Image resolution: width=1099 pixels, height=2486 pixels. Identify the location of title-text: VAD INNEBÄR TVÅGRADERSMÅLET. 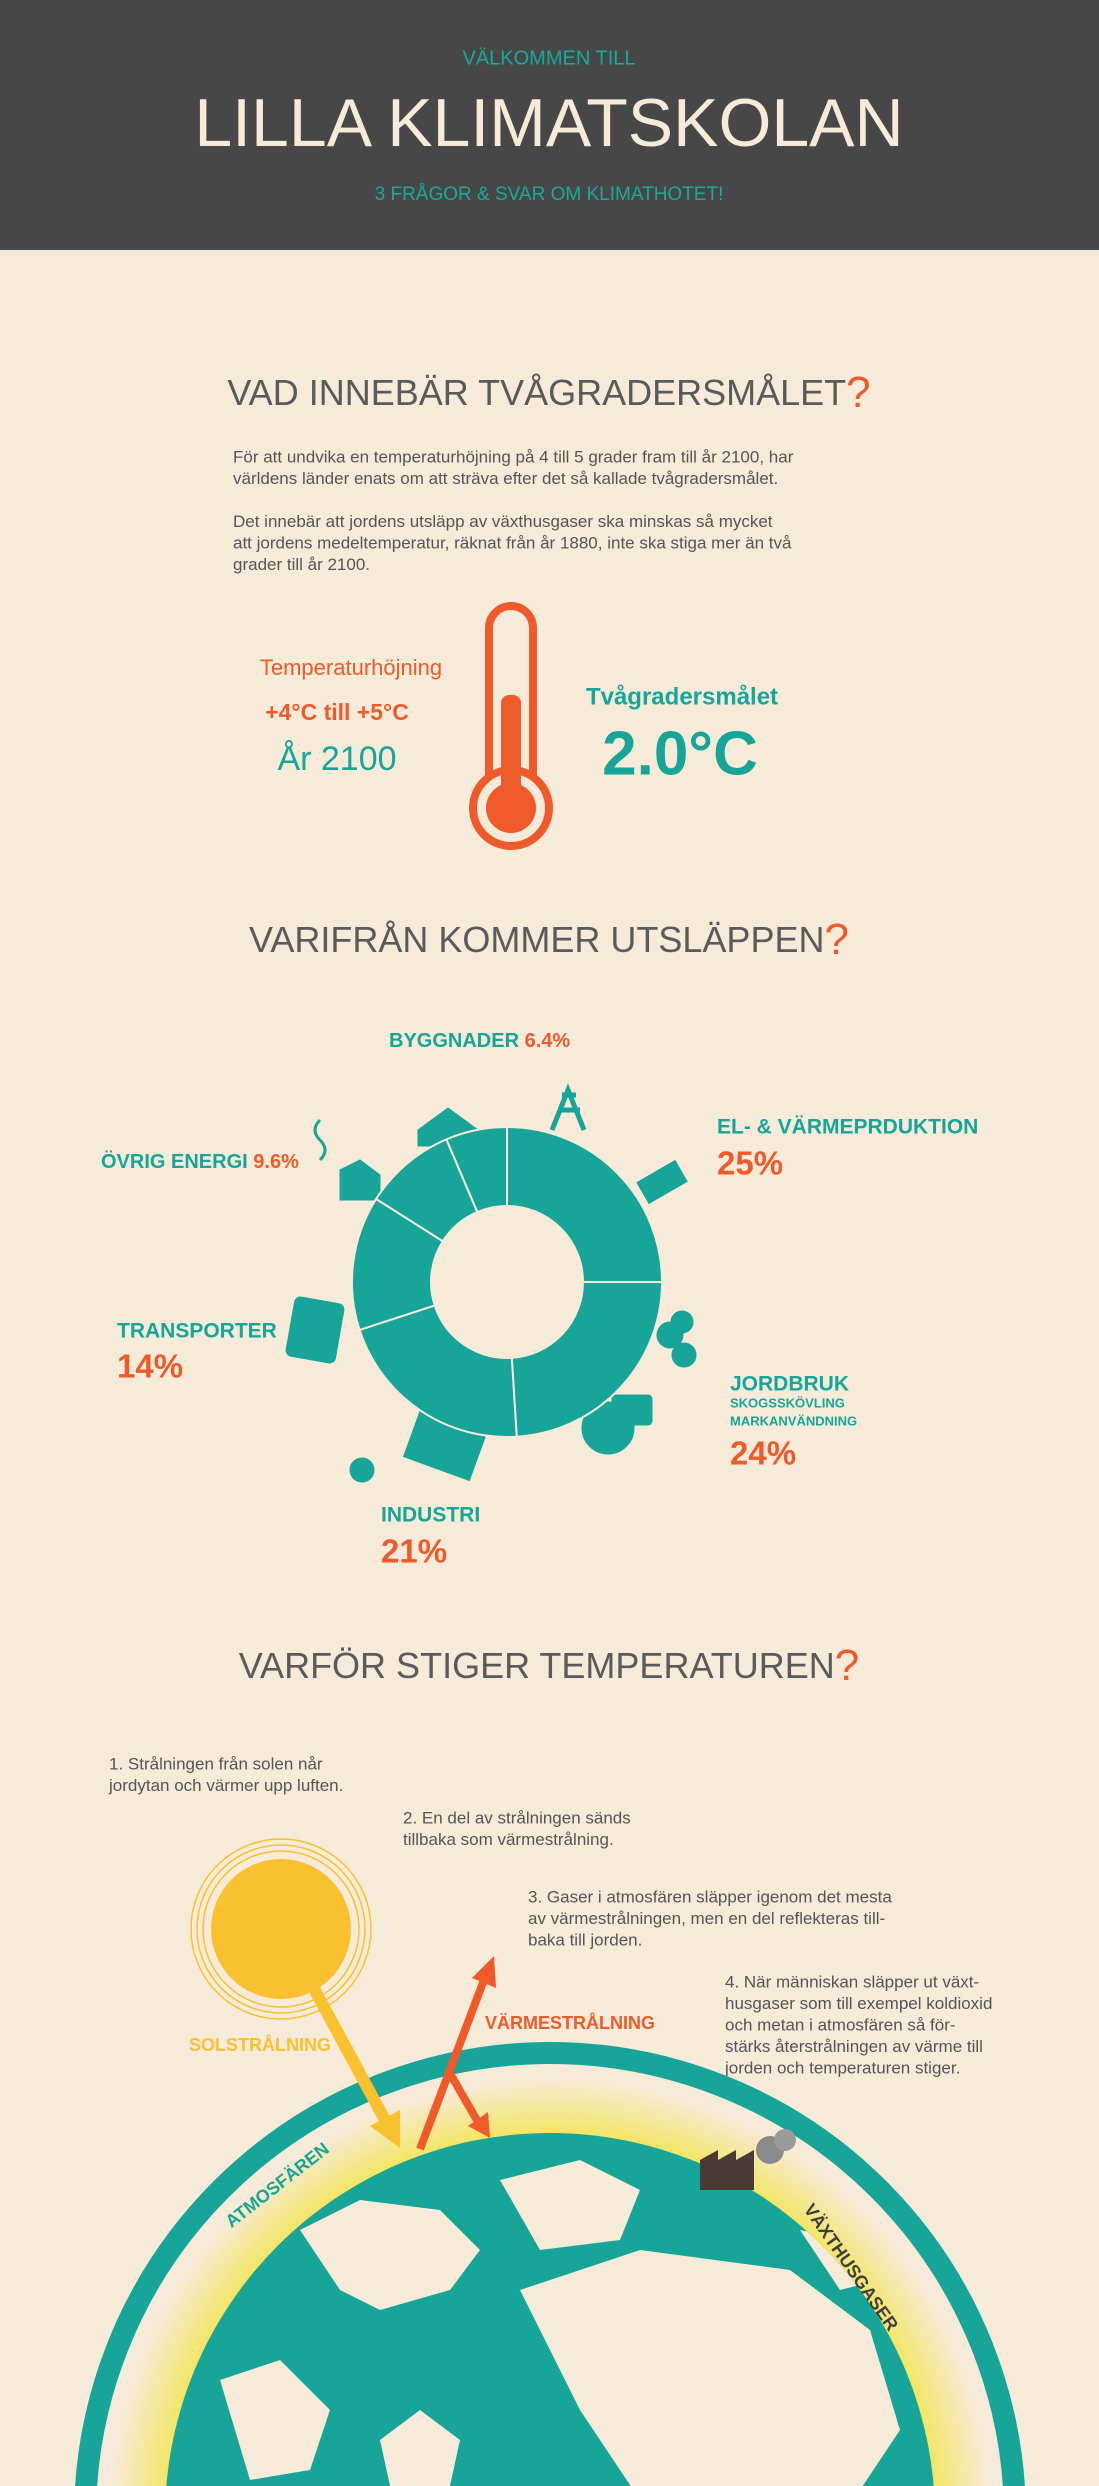
(536, 392).